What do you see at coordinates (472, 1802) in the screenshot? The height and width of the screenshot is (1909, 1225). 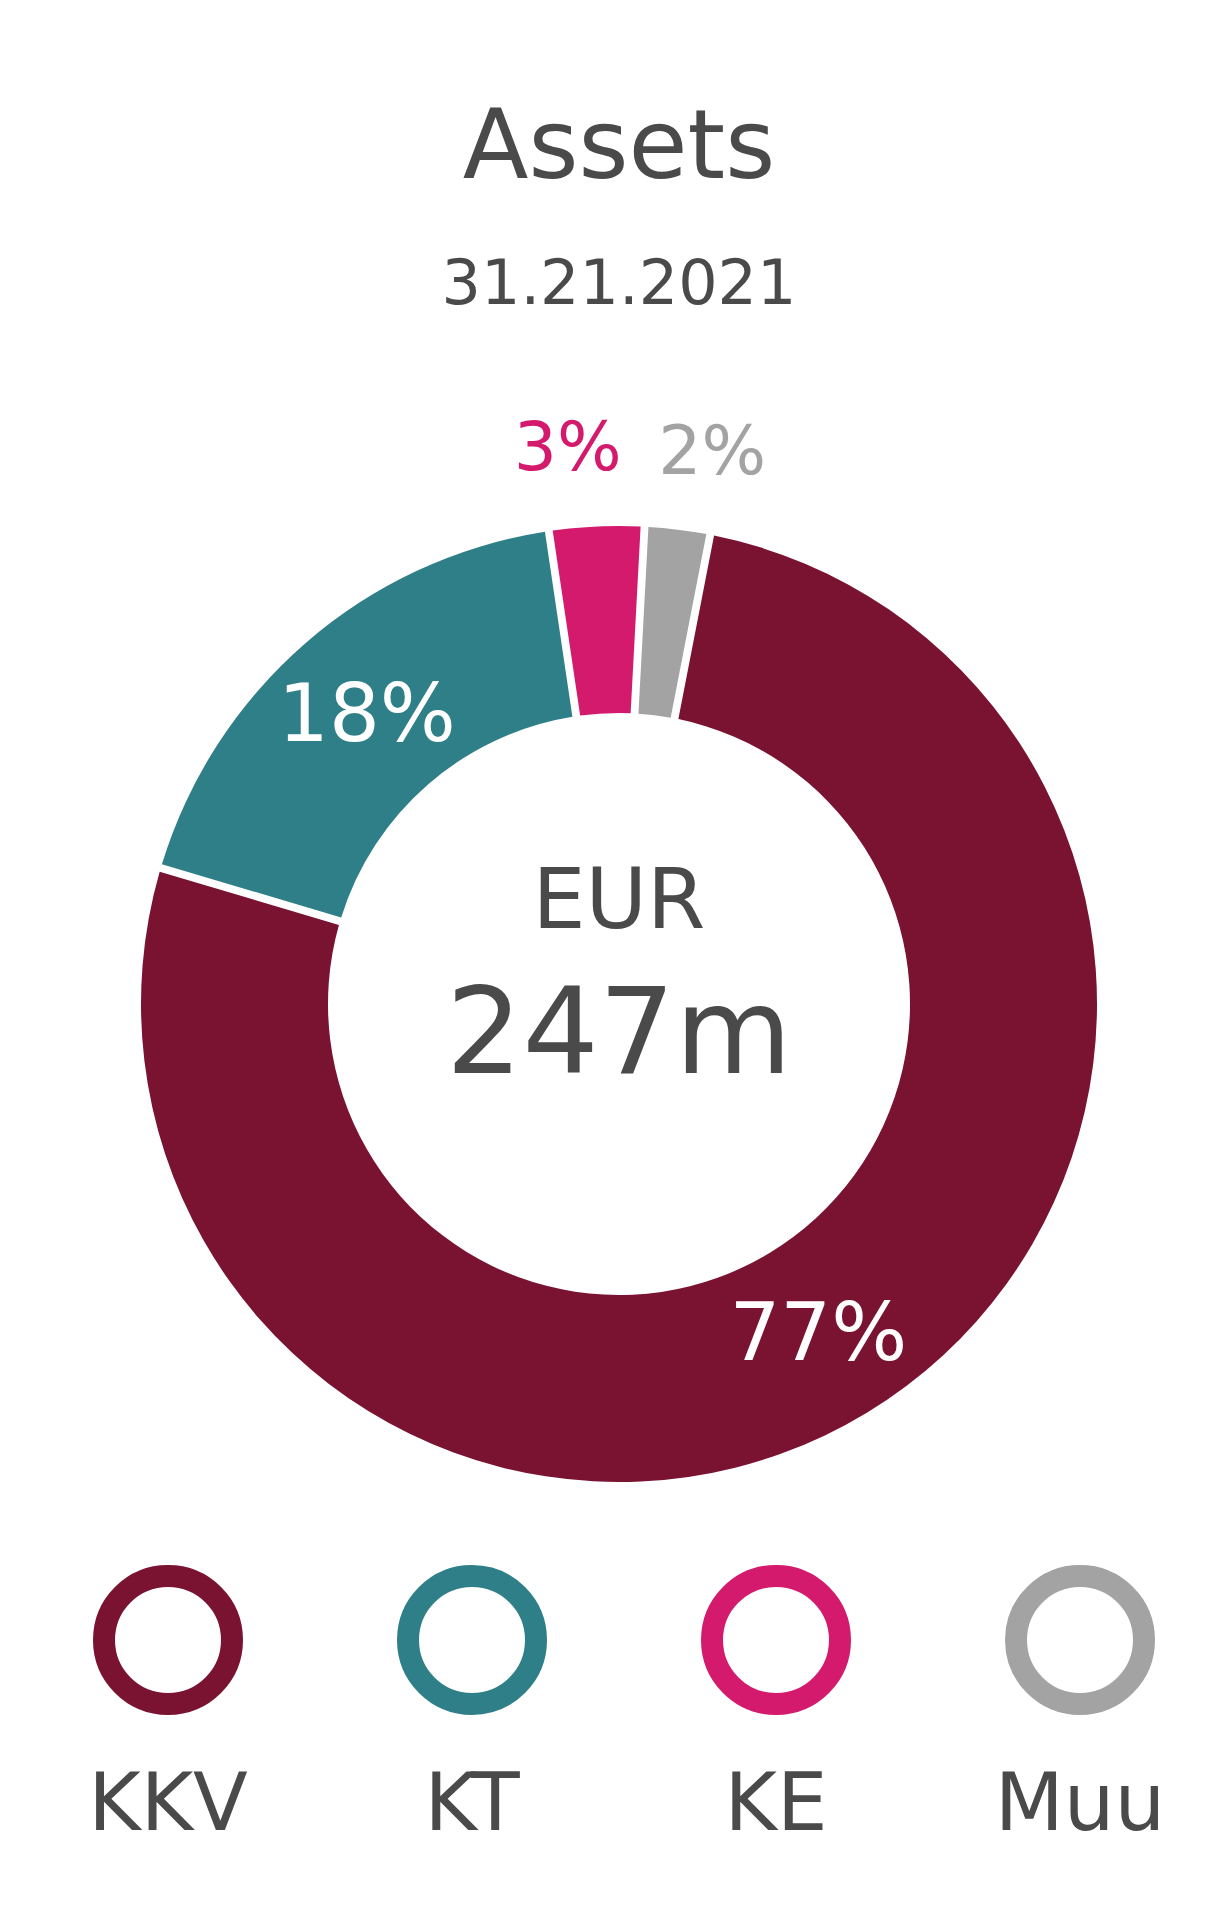 I see `legend-label: KT` at bounding box center [472, 1802].